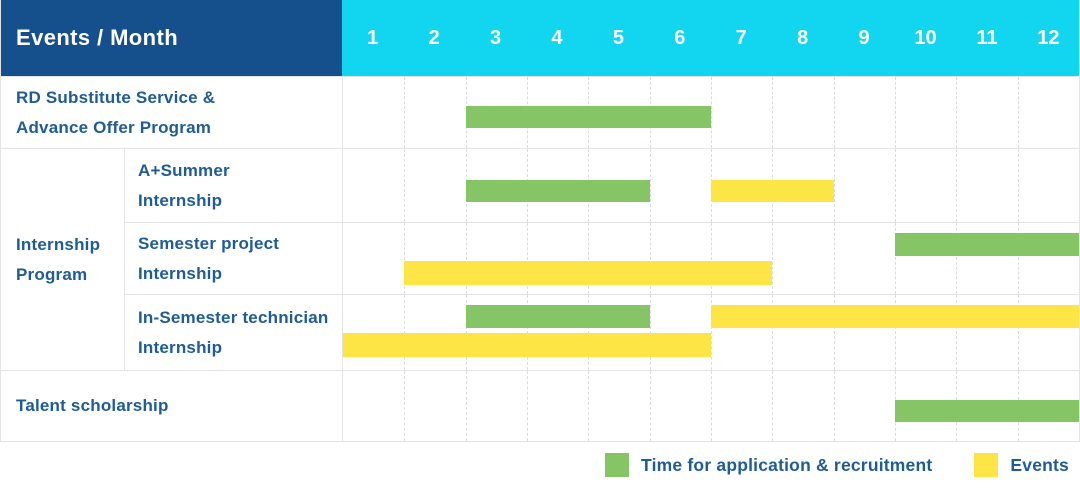 The height and width of the screenshot is (494, 1080). Describe the element at coordinates (987, 37) in the screenshot. I see `month-label: 11` at that location.